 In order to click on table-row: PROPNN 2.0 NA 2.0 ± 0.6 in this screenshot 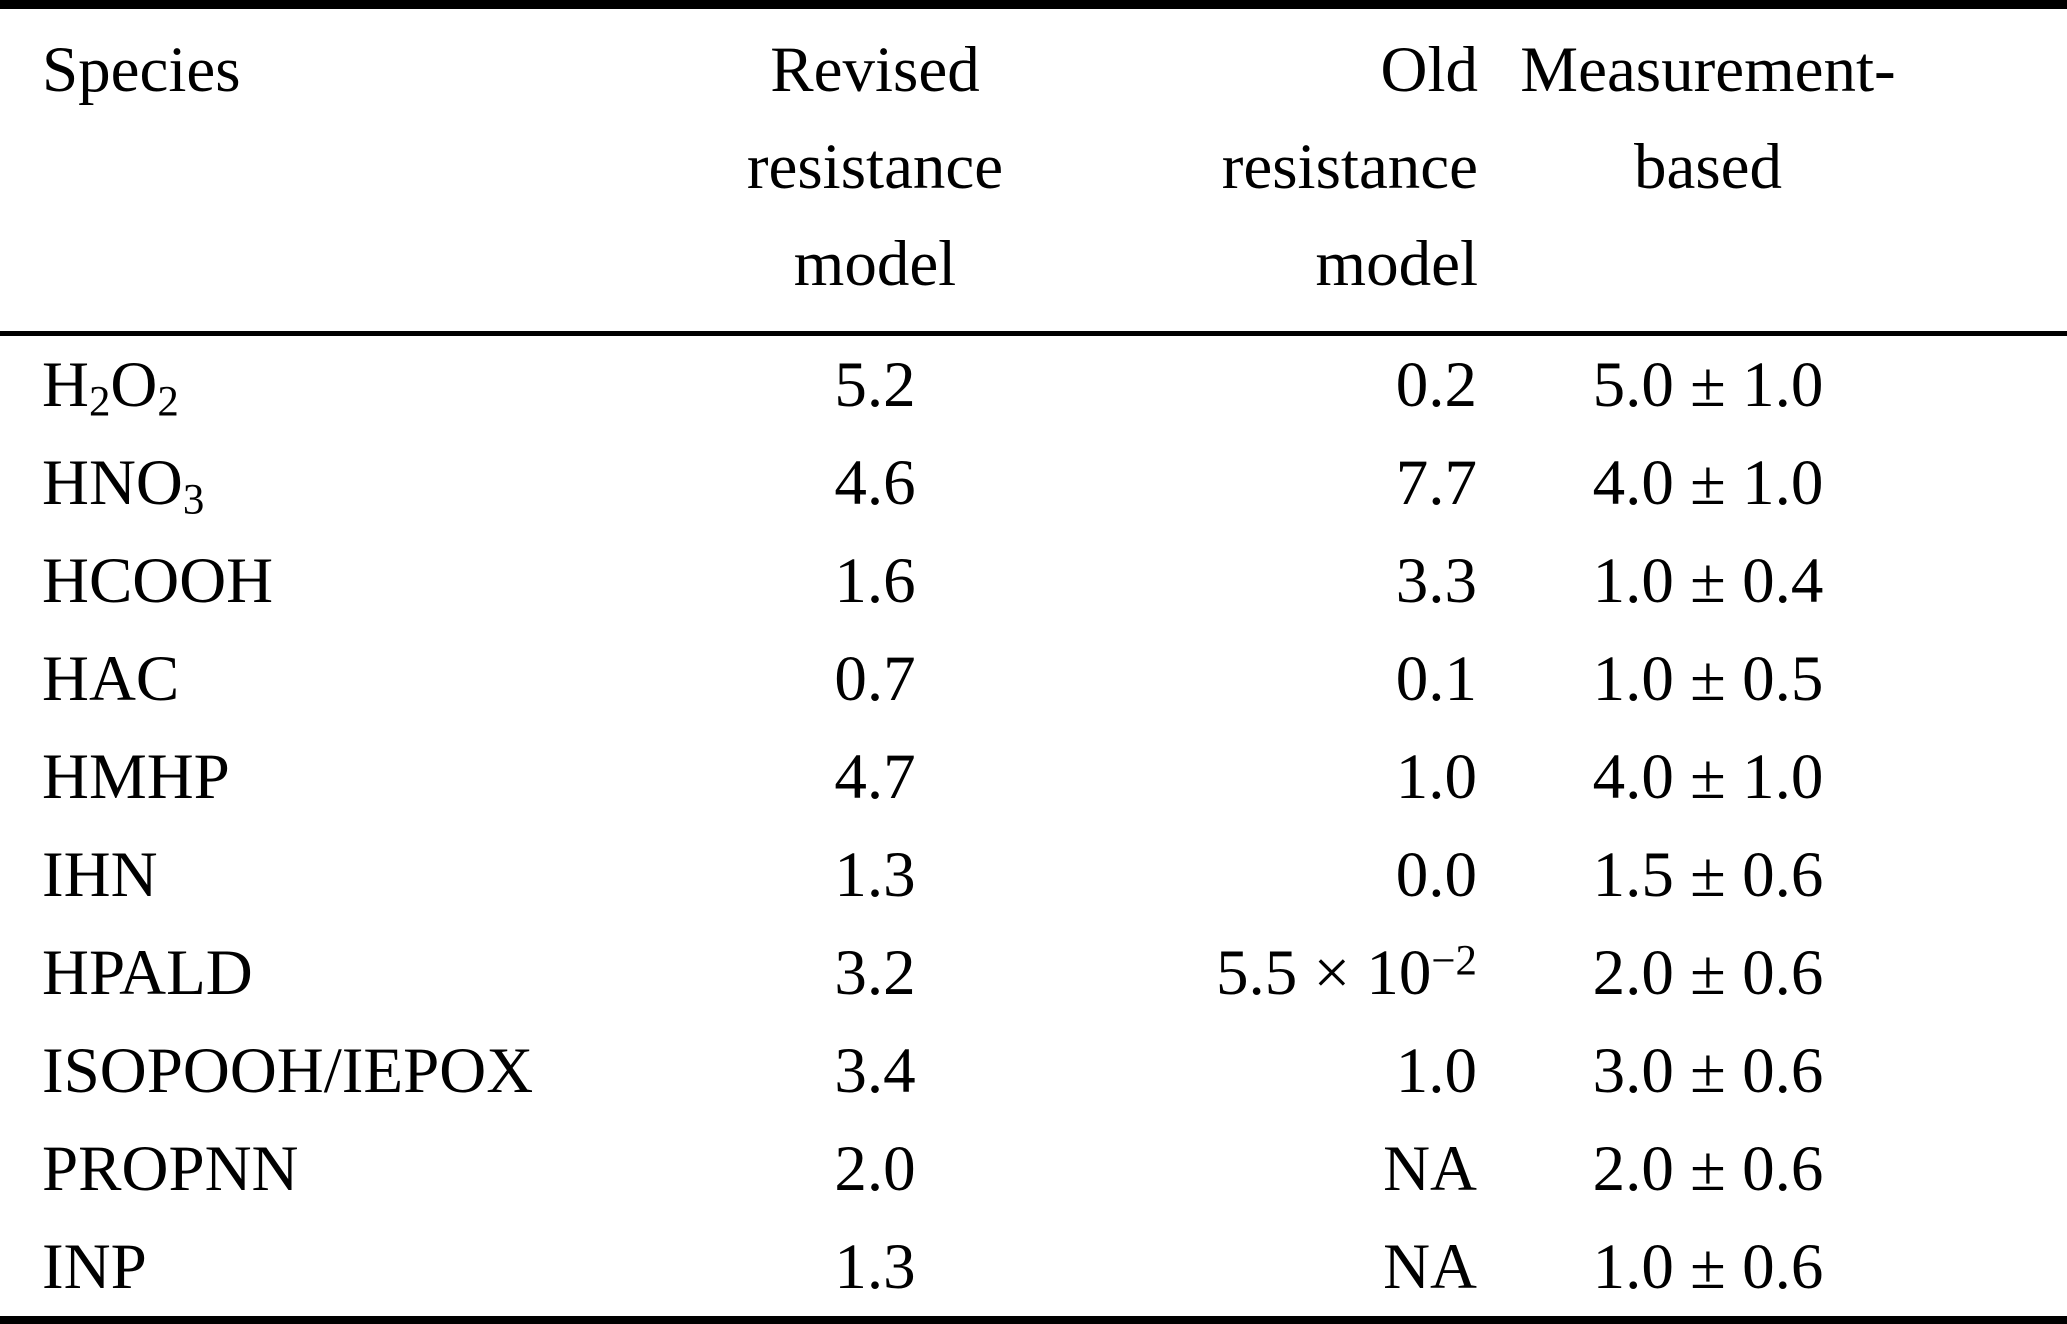, I will do `click(1033, 1169)`.